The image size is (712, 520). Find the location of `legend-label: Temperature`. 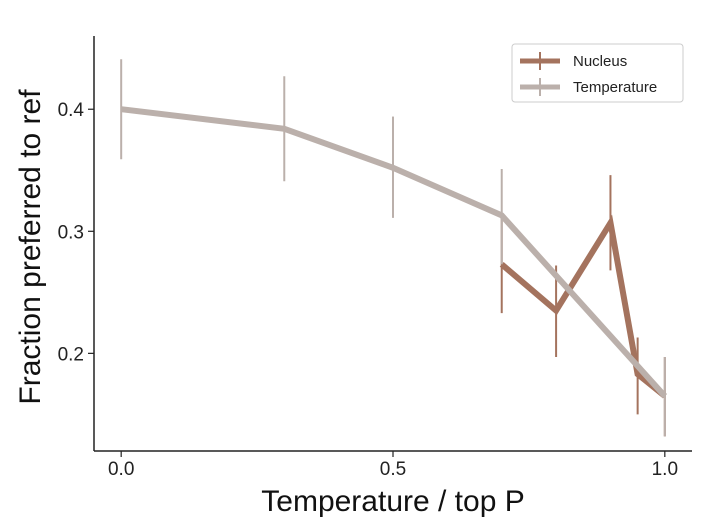

legend-label: Temperature is located at coordinates (615, 87).